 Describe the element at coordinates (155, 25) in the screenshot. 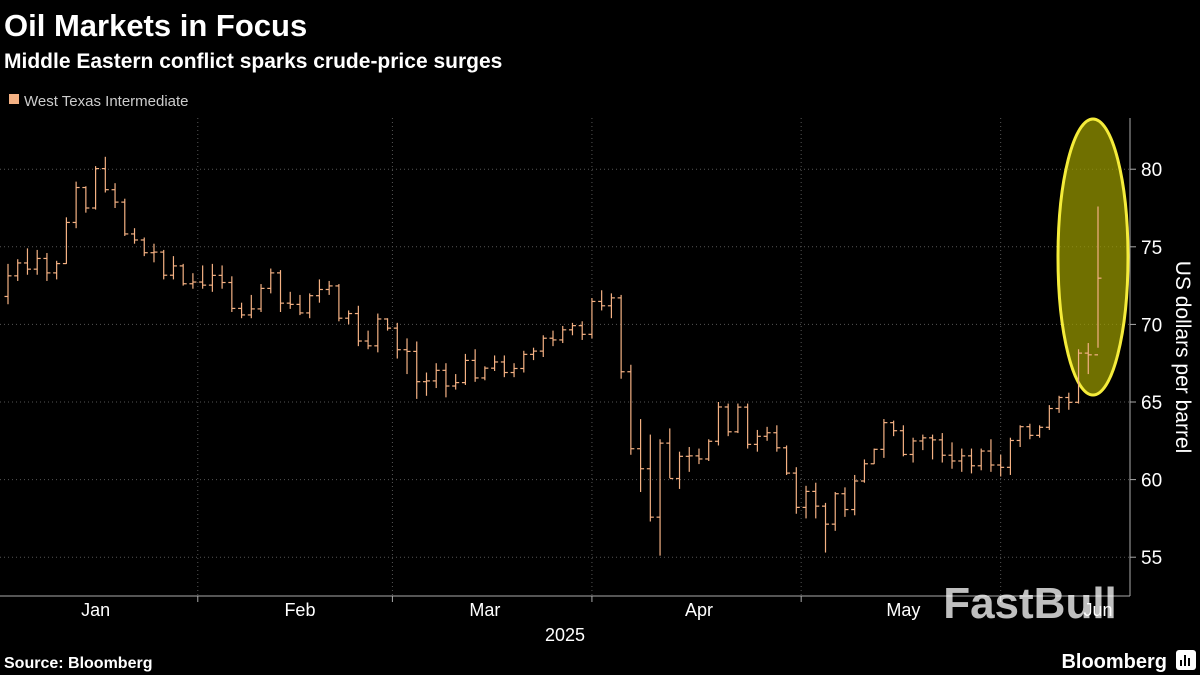

I see `chart-title: Oil Markets in Focus` at that location.